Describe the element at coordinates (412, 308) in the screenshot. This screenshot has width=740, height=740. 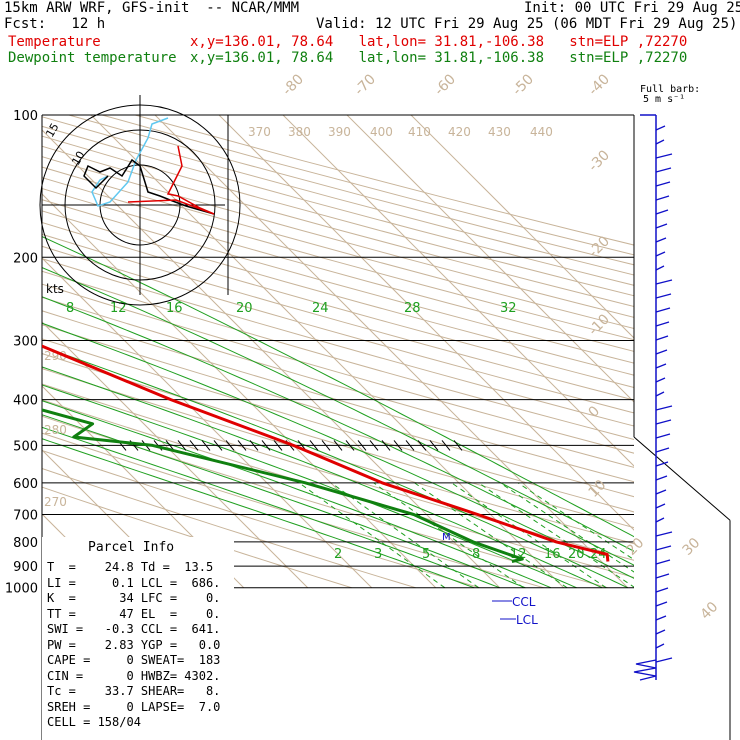
I see `moist-label-28: 28` at that location.